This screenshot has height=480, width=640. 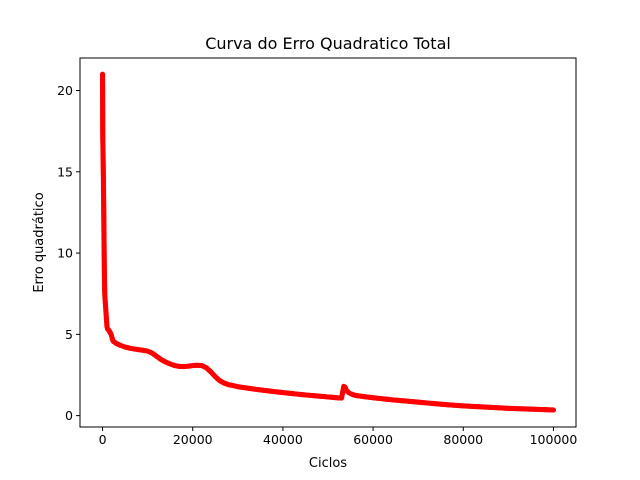 What do you see at coordinates (65, 90) in the screenshot?
I see `y-tick-label: 20` at bounding box center [65, 90].